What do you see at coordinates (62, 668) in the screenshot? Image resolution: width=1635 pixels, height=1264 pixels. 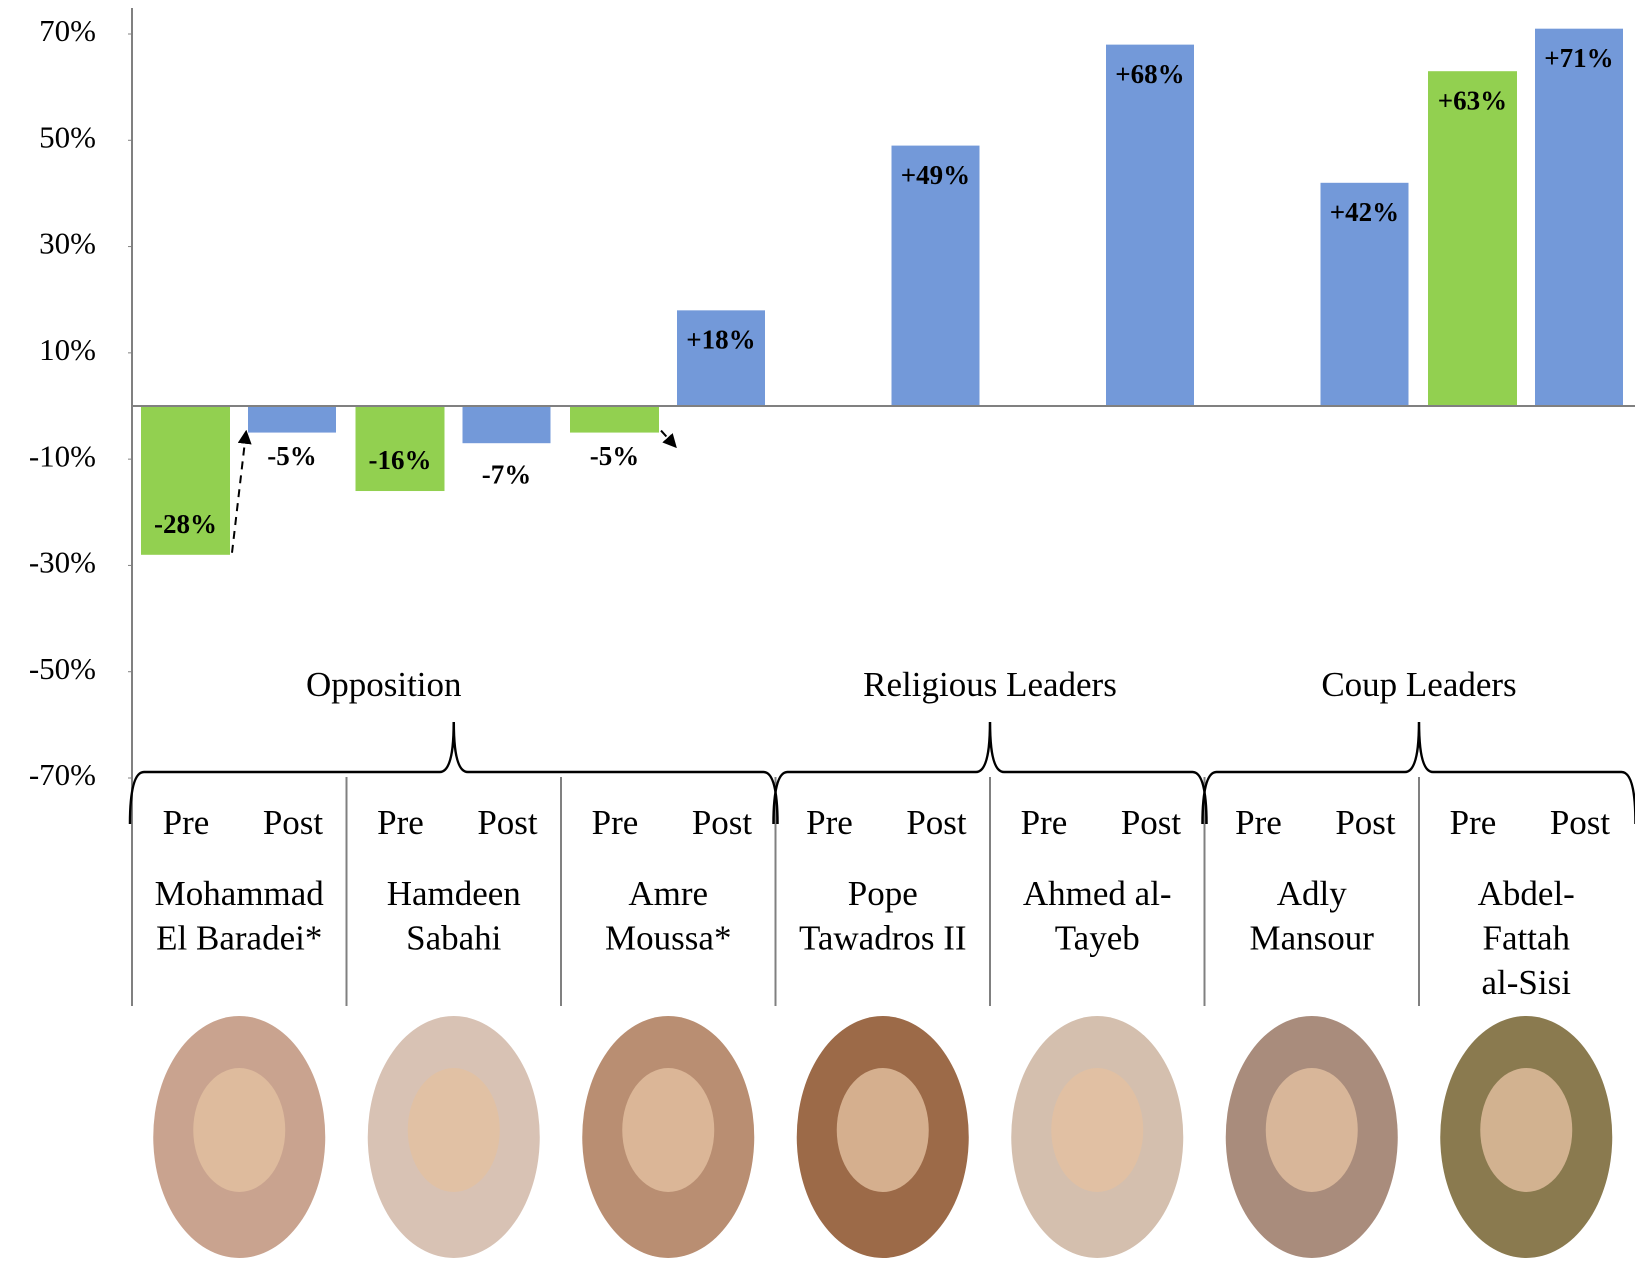 I see `y-tick-label: -50%` at bounding box center [62, 668].